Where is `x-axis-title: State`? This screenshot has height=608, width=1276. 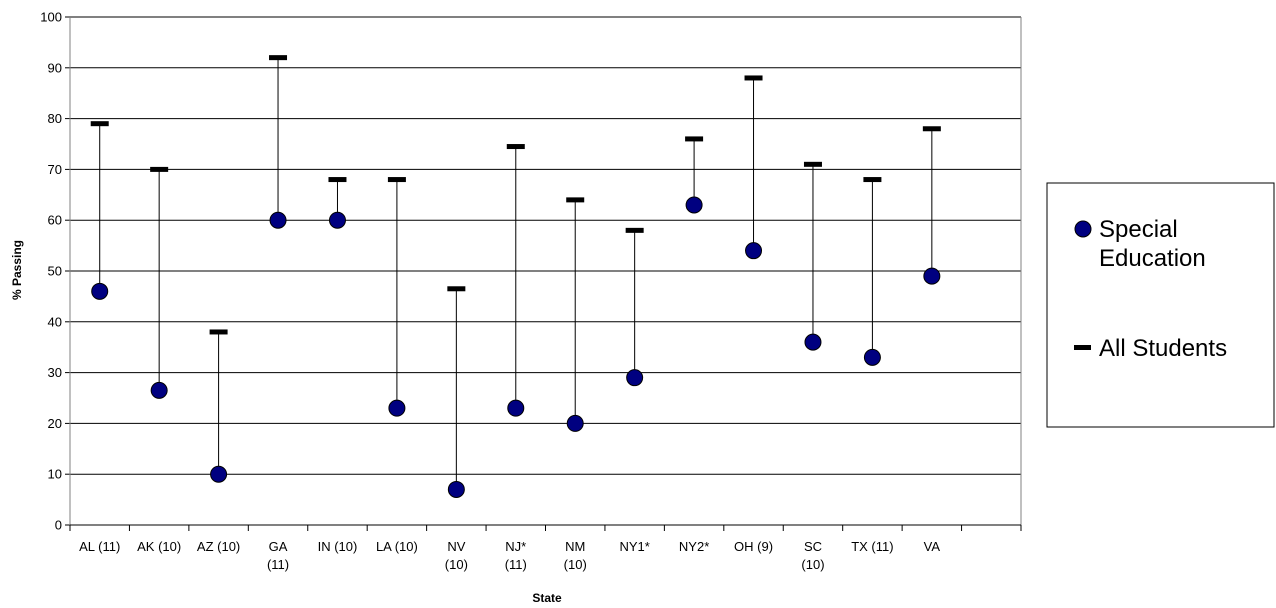 x-axis-title: State is located at coordinates (547, 598).